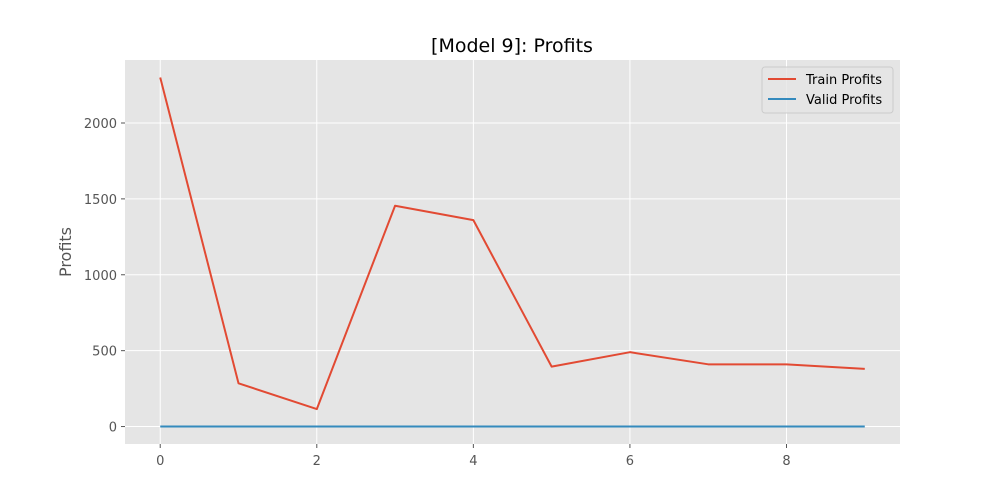 The image size is (1000, 500). Describe the element at coordinates (843, 80) in the screenshot. I see `legend-label-train: Train Profits` at that location.